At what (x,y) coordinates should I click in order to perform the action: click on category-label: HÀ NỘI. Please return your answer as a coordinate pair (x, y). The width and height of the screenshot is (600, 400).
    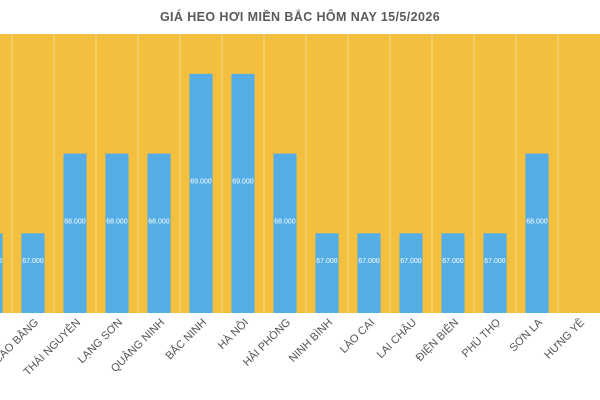
    Looking at the image, I should click on (233, 334).